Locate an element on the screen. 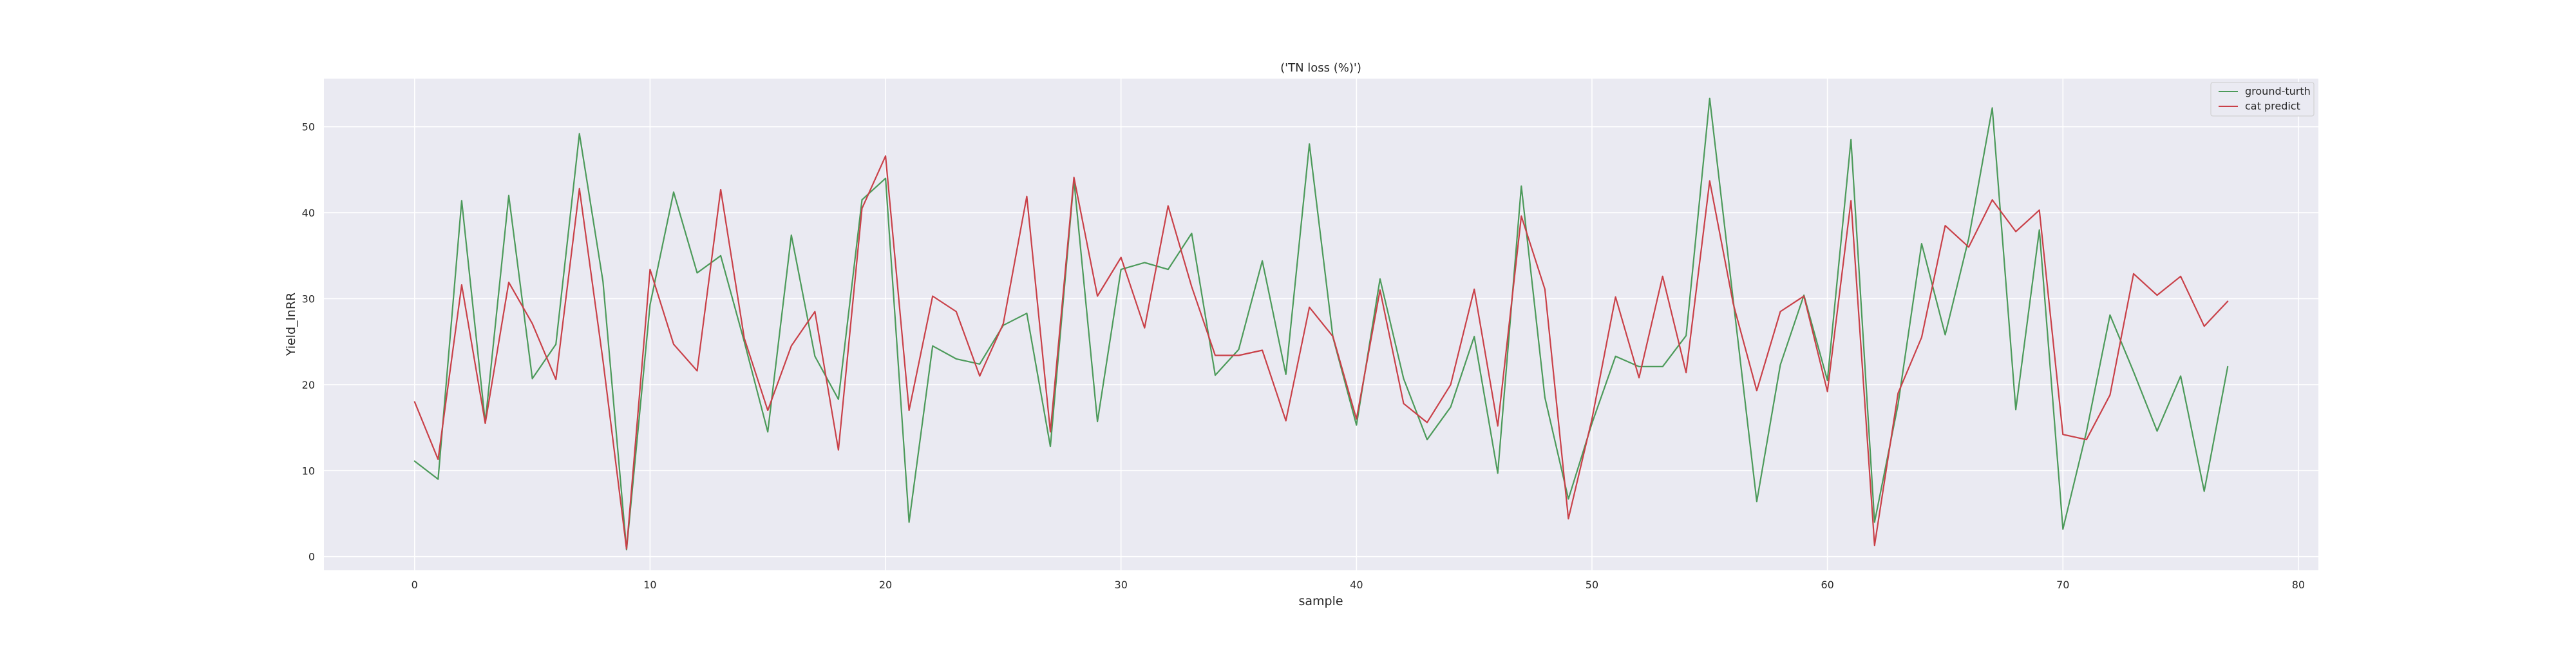  x-tick-label: 20 is located at coordinates (885, 585).